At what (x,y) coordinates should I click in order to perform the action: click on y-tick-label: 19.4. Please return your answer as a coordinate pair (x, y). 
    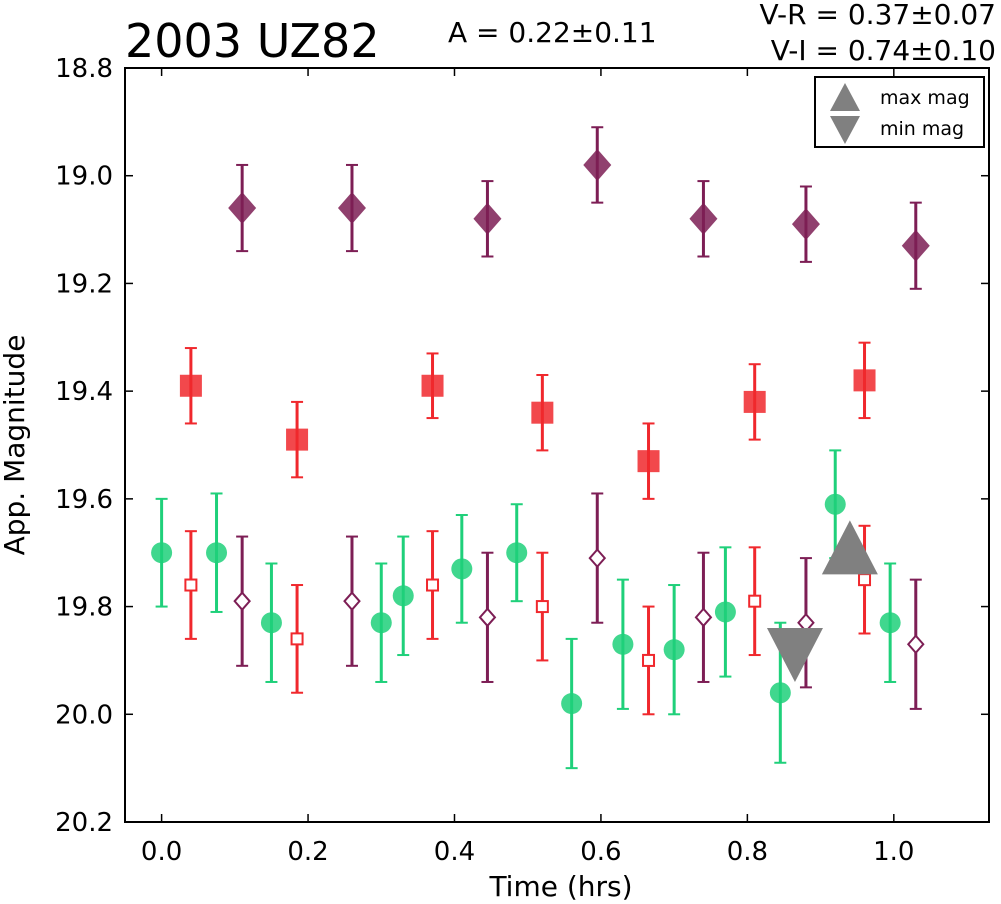
    Looking at the image, I should click on (84, 392).